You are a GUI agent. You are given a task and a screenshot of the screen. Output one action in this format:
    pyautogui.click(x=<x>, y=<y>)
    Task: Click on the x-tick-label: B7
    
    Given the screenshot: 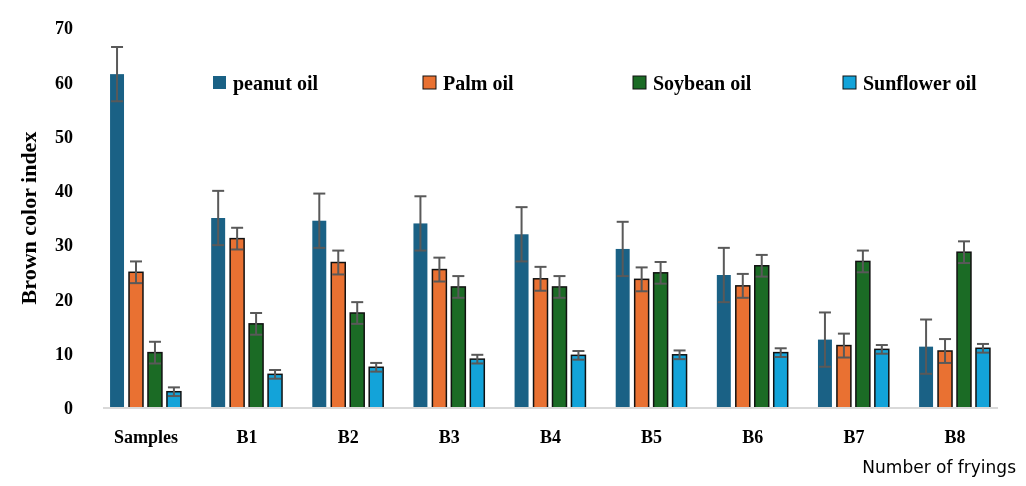 What is the action you would take?
    pyautogui.click(x=854, y=437)
    